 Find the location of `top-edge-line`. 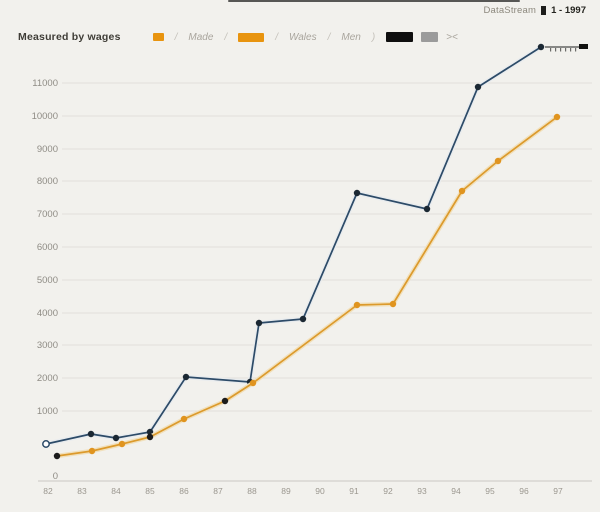

top-edge-line is located at coordinates (374, 1).